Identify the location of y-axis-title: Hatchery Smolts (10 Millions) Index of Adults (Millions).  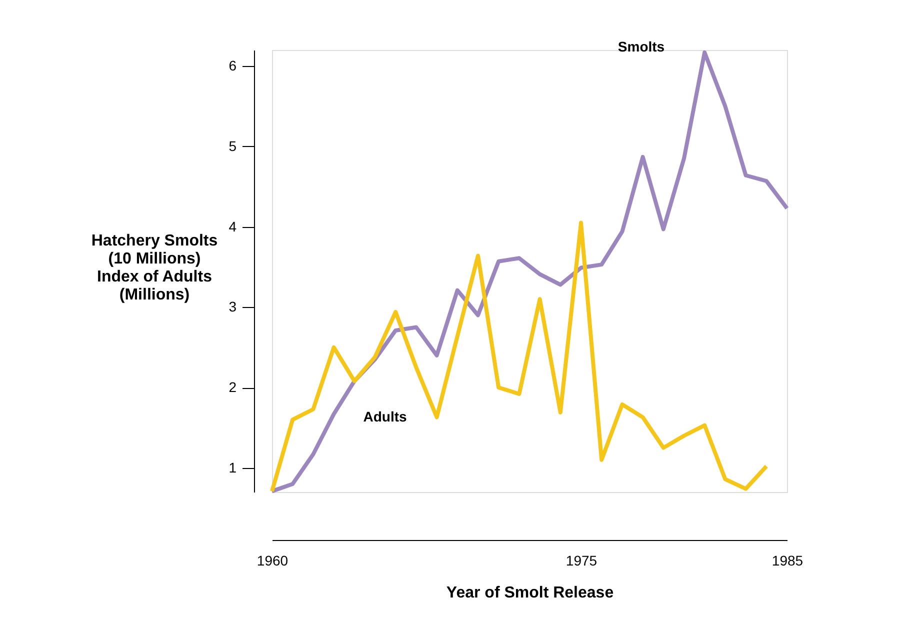
(154, 268).